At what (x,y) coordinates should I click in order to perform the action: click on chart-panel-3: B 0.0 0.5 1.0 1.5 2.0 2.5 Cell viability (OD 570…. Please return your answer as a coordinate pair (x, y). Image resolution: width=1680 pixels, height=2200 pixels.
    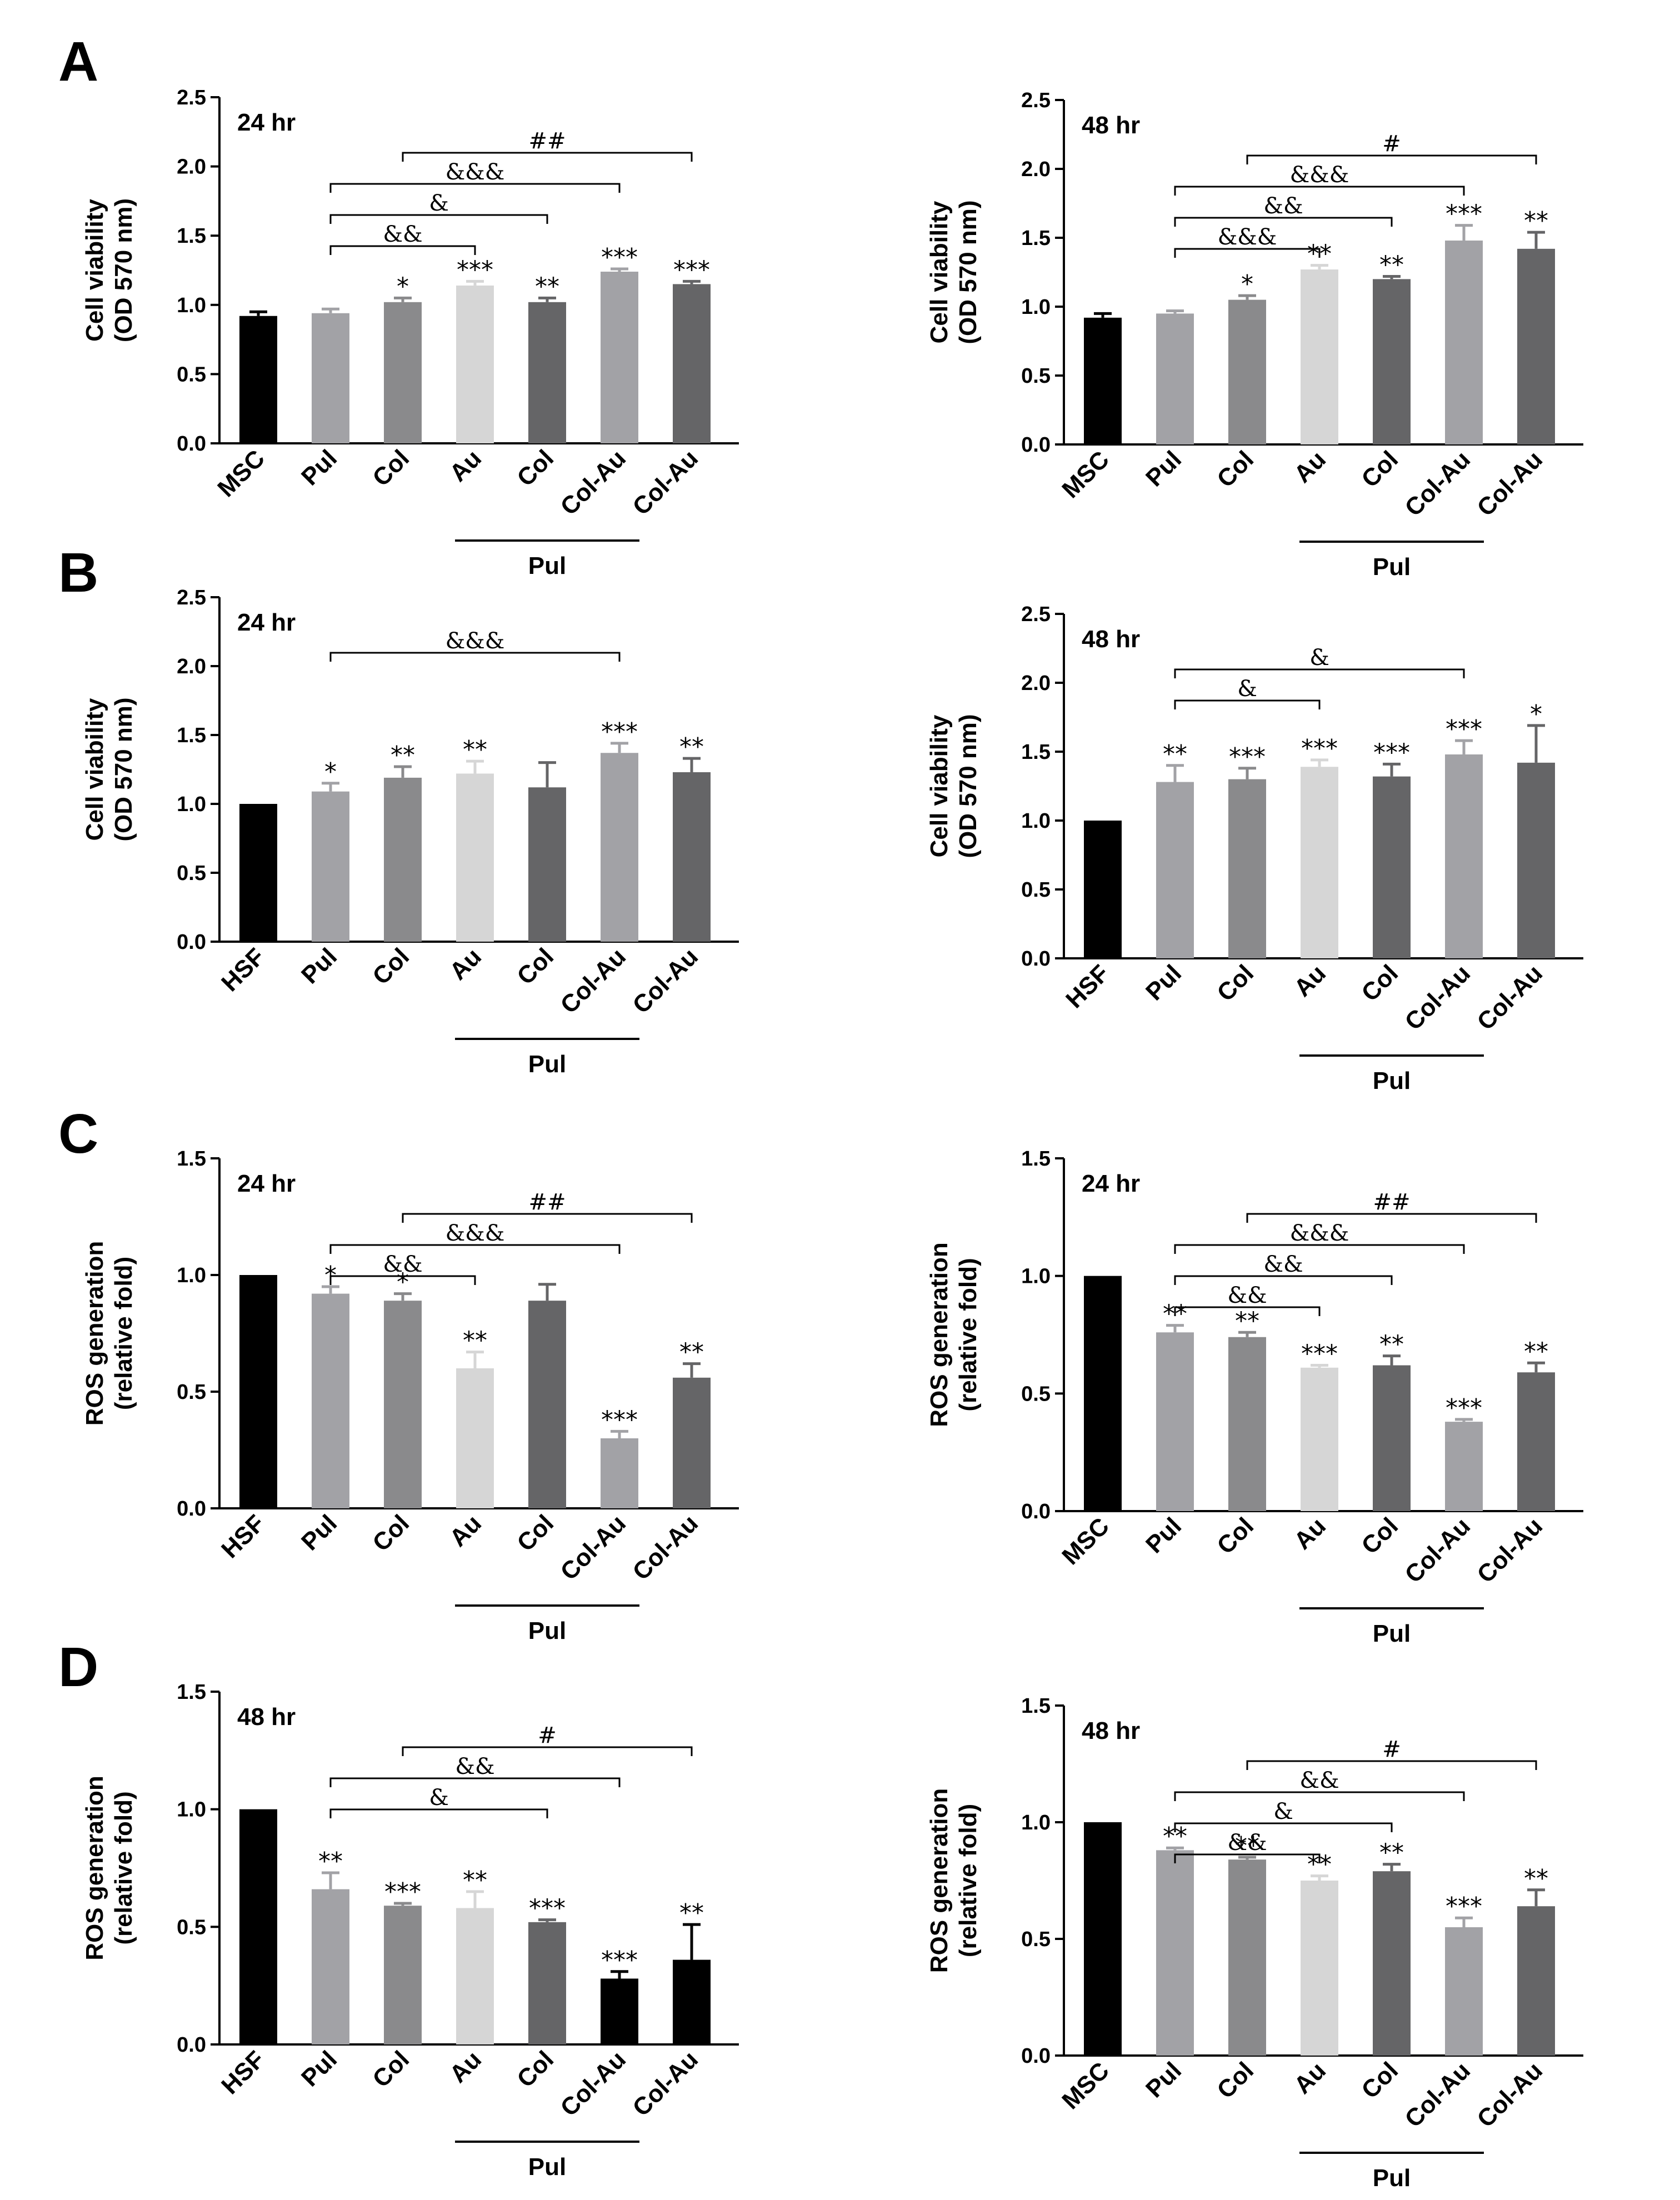
    Looking at the image, I should click on (399, 810).